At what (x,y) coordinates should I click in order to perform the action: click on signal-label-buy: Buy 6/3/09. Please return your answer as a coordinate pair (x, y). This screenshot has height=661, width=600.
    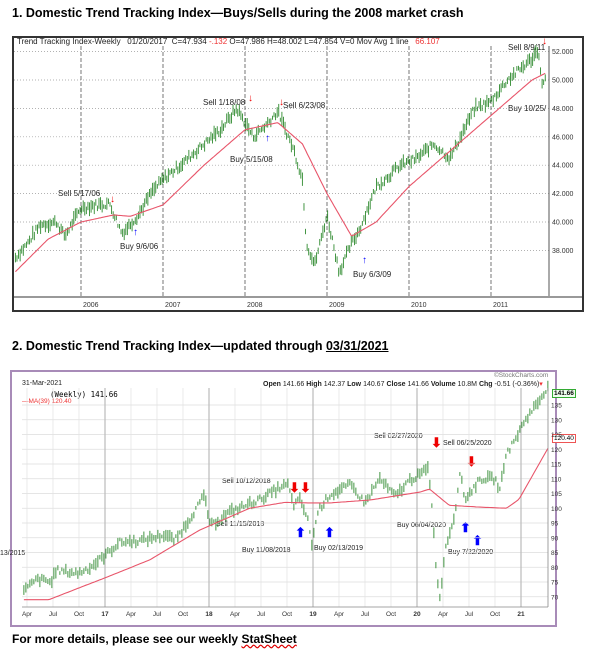
    Looking at the image, I should click on (372, 274).